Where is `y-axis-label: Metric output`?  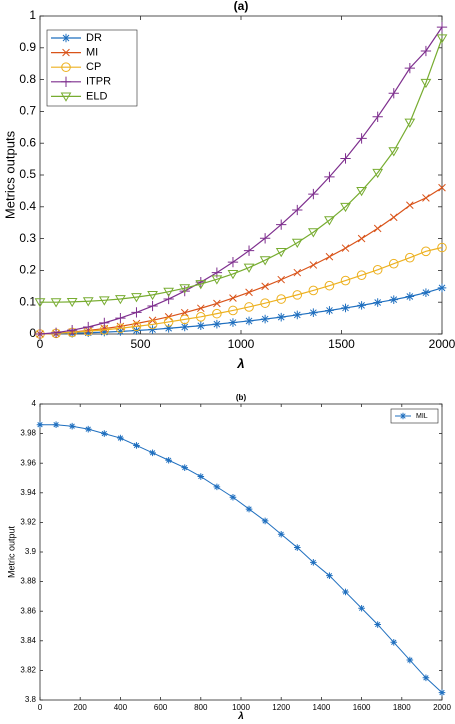
y-axis-label: Metric output is located at coordinates (11, 551).